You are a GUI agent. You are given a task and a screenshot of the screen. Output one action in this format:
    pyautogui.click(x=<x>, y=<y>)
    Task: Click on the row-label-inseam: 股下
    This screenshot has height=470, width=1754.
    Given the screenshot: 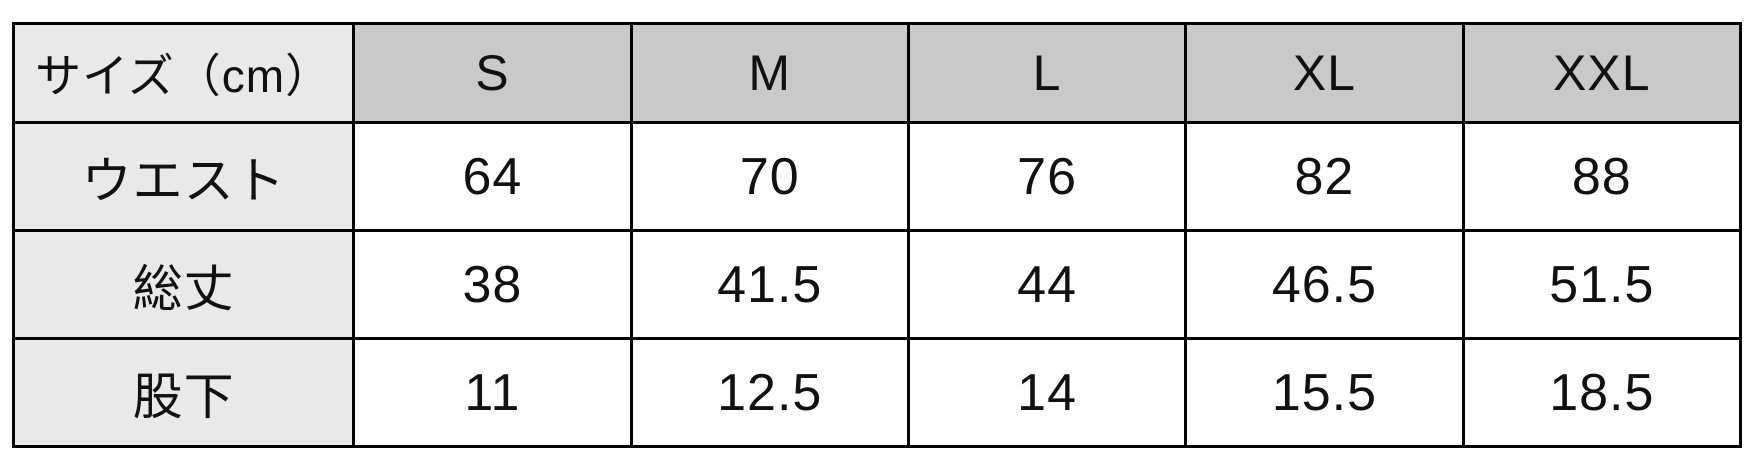 What is the action you would take?
    pyautogui.click(x=183, y=392)
    